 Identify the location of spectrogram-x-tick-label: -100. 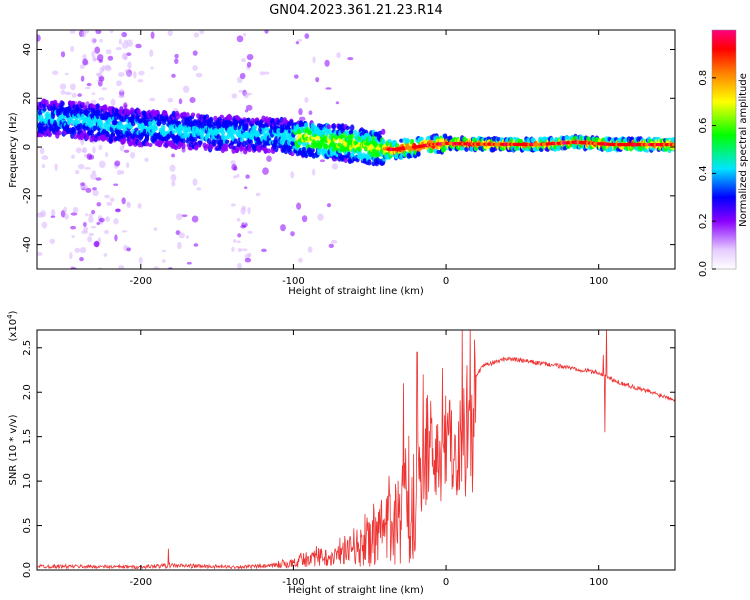
(293, 281).